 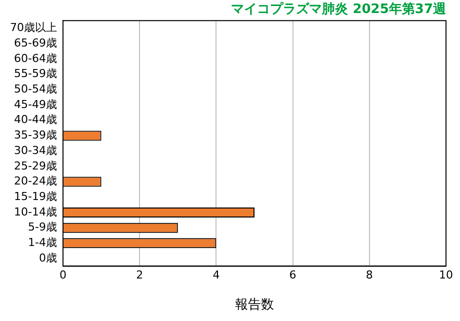 What do you see at coordinates (369, 275) in the screenshot?
I see `x-tick-label: 8` at bounding box center [369, 275].